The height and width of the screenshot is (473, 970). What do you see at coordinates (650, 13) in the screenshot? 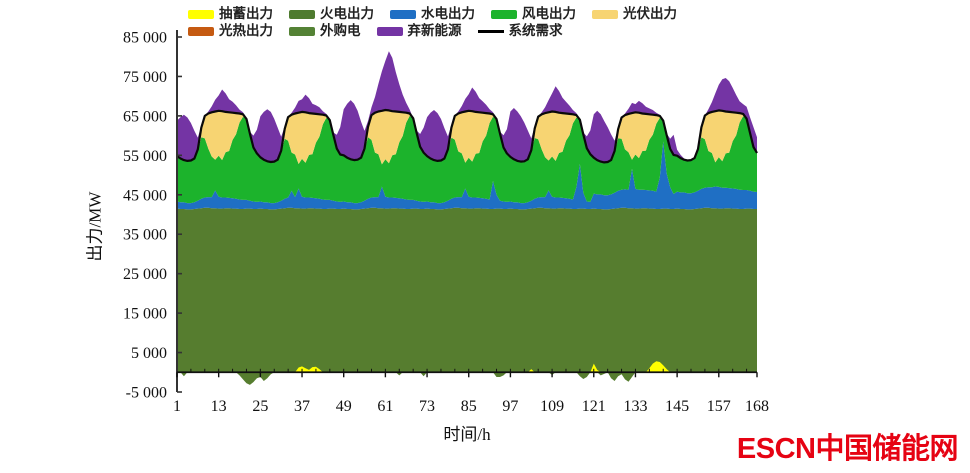
I see `legend-label: 光伏出力` at bounding box center [650, 13].